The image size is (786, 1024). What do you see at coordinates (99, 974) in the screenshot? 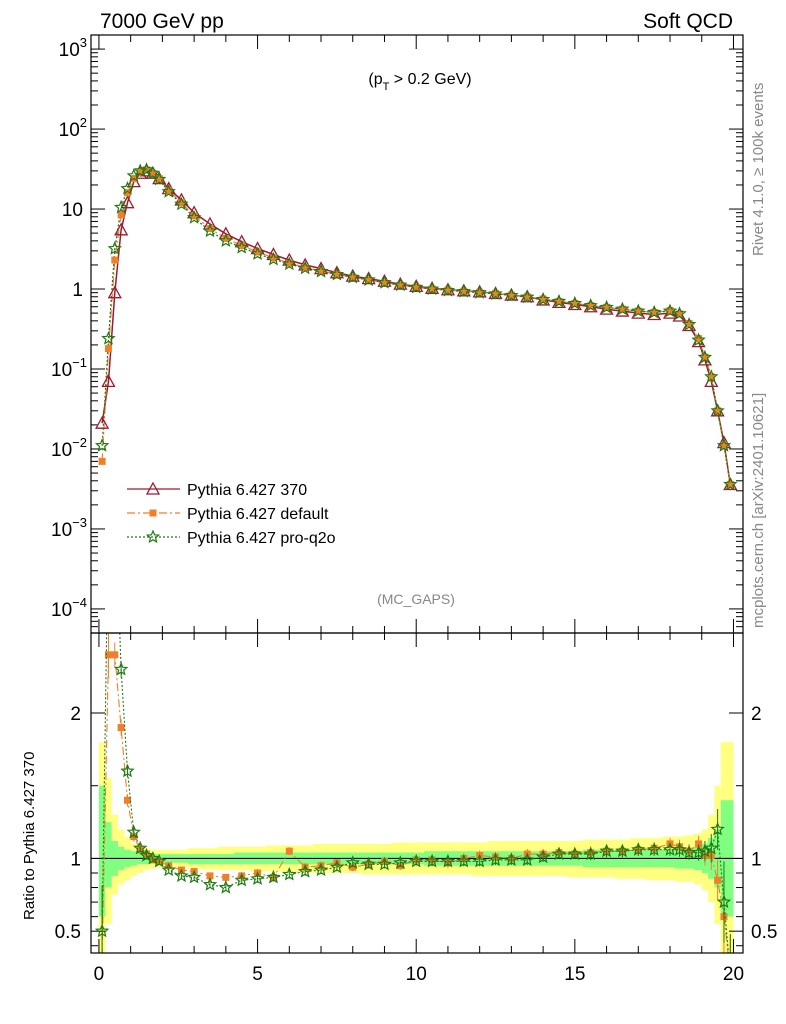
I see `x-tick-label: 0` at bounding box center [99, 974].